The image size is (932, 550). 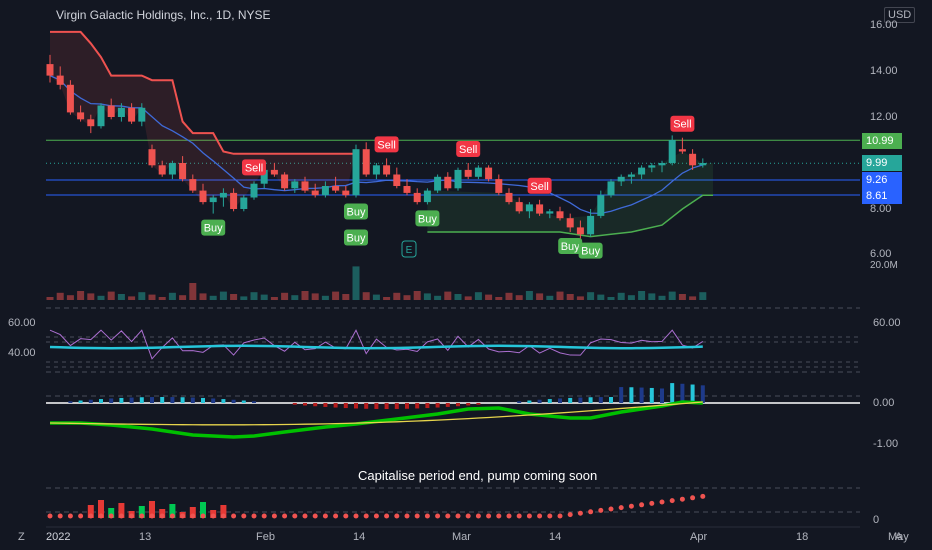 I want to click on signal-badge, so click(x=427, y=218).